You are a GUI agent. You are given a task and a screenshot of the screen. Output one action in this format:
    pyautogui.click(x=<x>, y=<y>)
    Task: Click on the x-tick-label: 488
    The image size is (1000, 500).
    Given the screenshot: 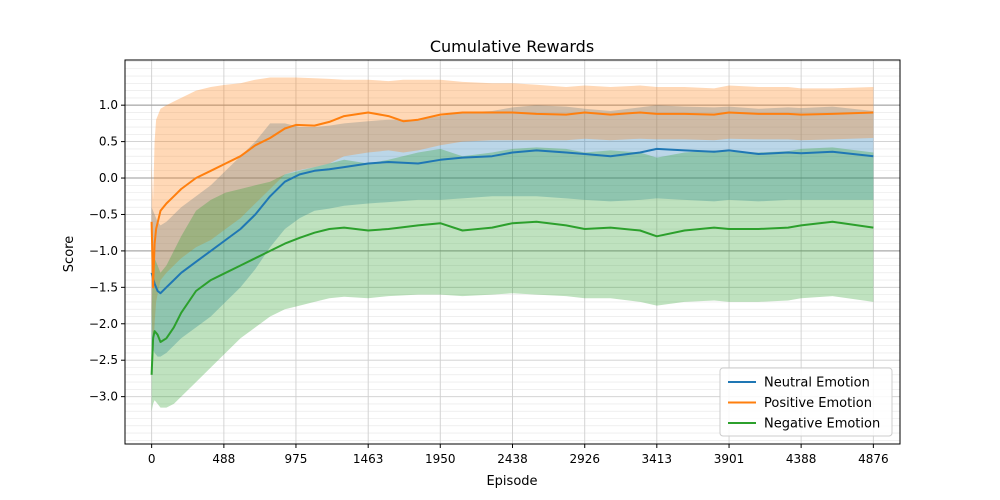 What is the action you would take?
    pyautogui.click(x=223, y=459)
    